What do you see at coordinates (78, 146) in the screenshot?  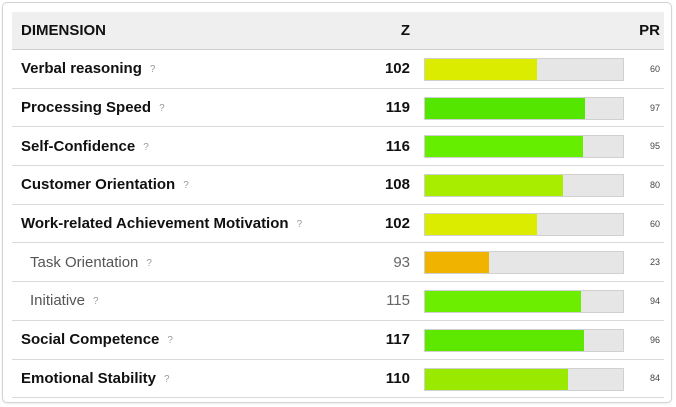 I see `dimension-label: Self-Confidence` at bounding box center [78, 146].